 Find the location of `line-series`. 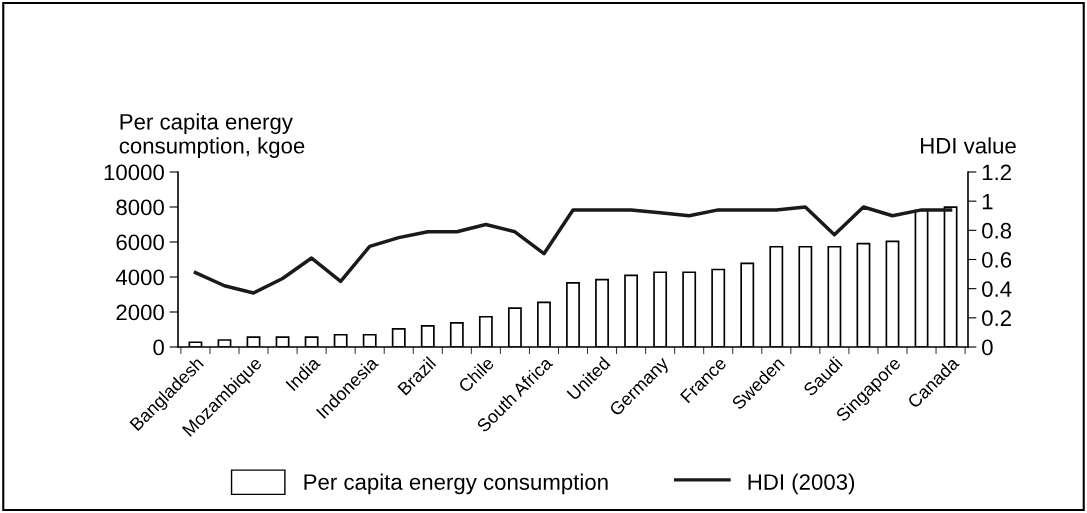

line-series is located at coordinates (573, 250).